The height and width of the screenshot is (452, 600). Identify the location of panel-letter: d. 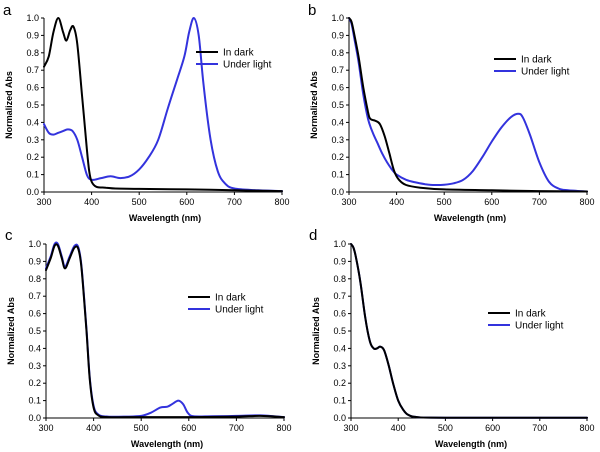
(313, 235).